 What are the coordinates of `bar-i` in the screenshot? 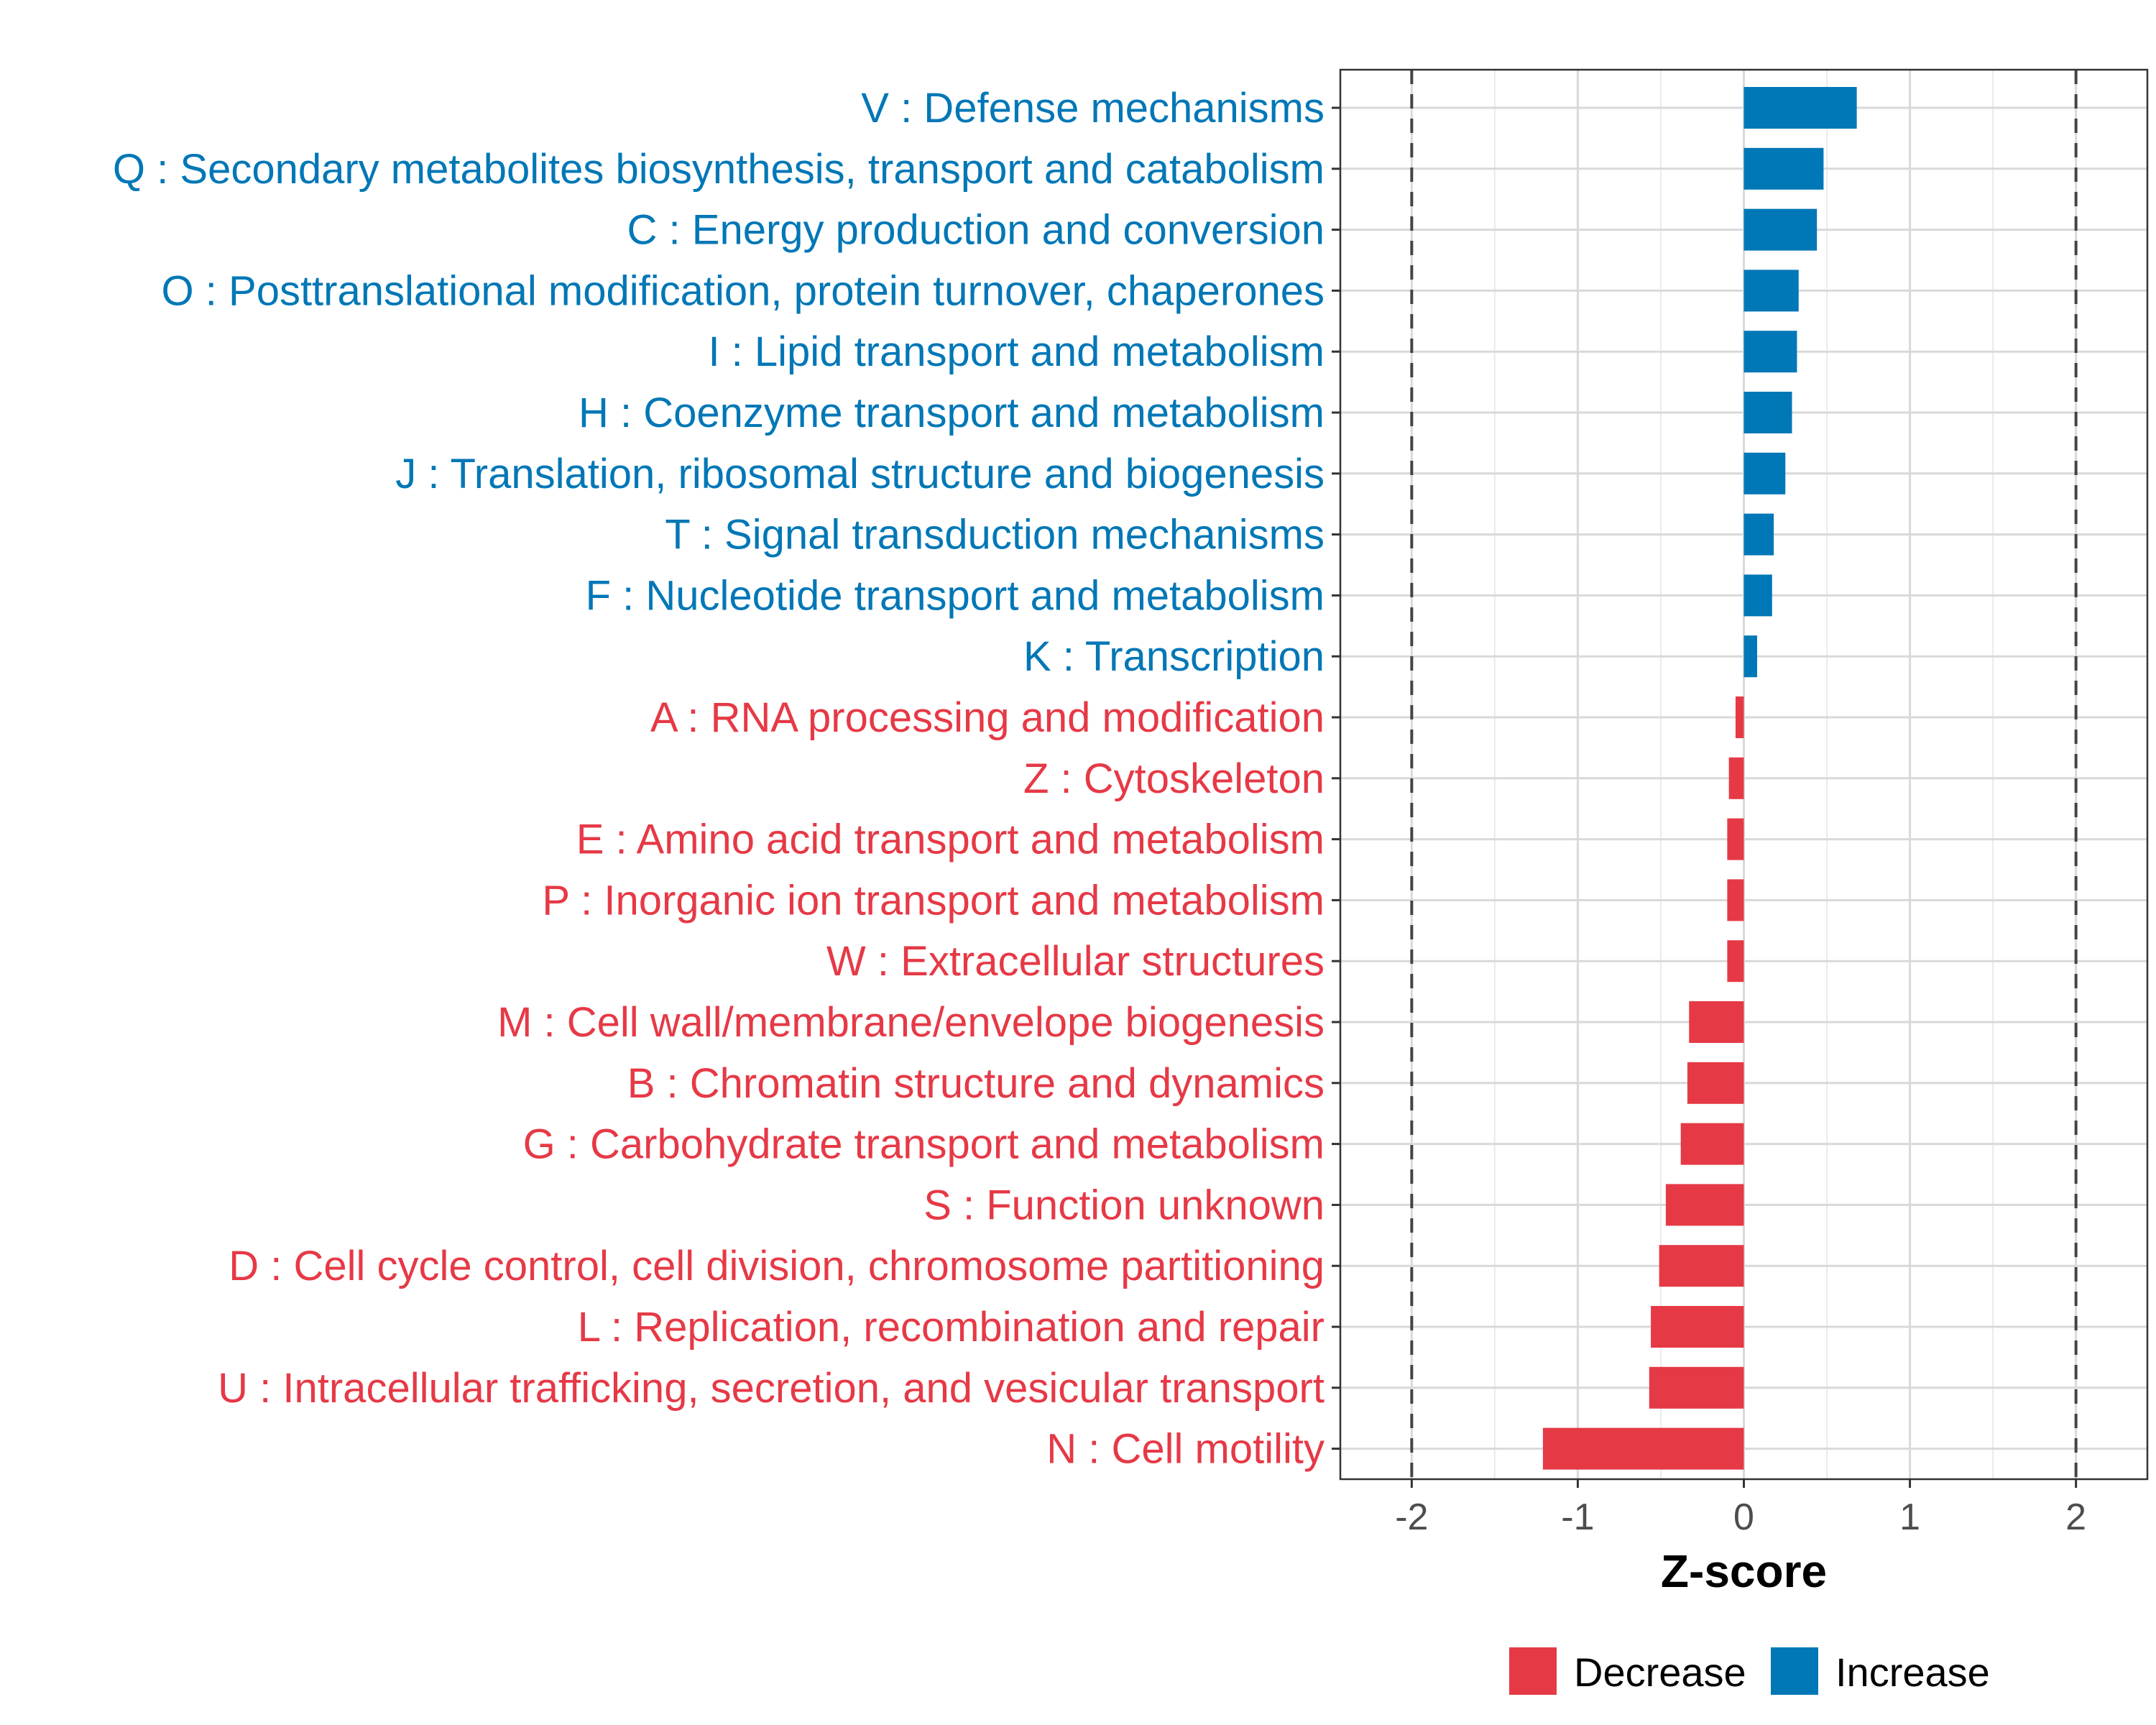 It's located at (1770, 352).